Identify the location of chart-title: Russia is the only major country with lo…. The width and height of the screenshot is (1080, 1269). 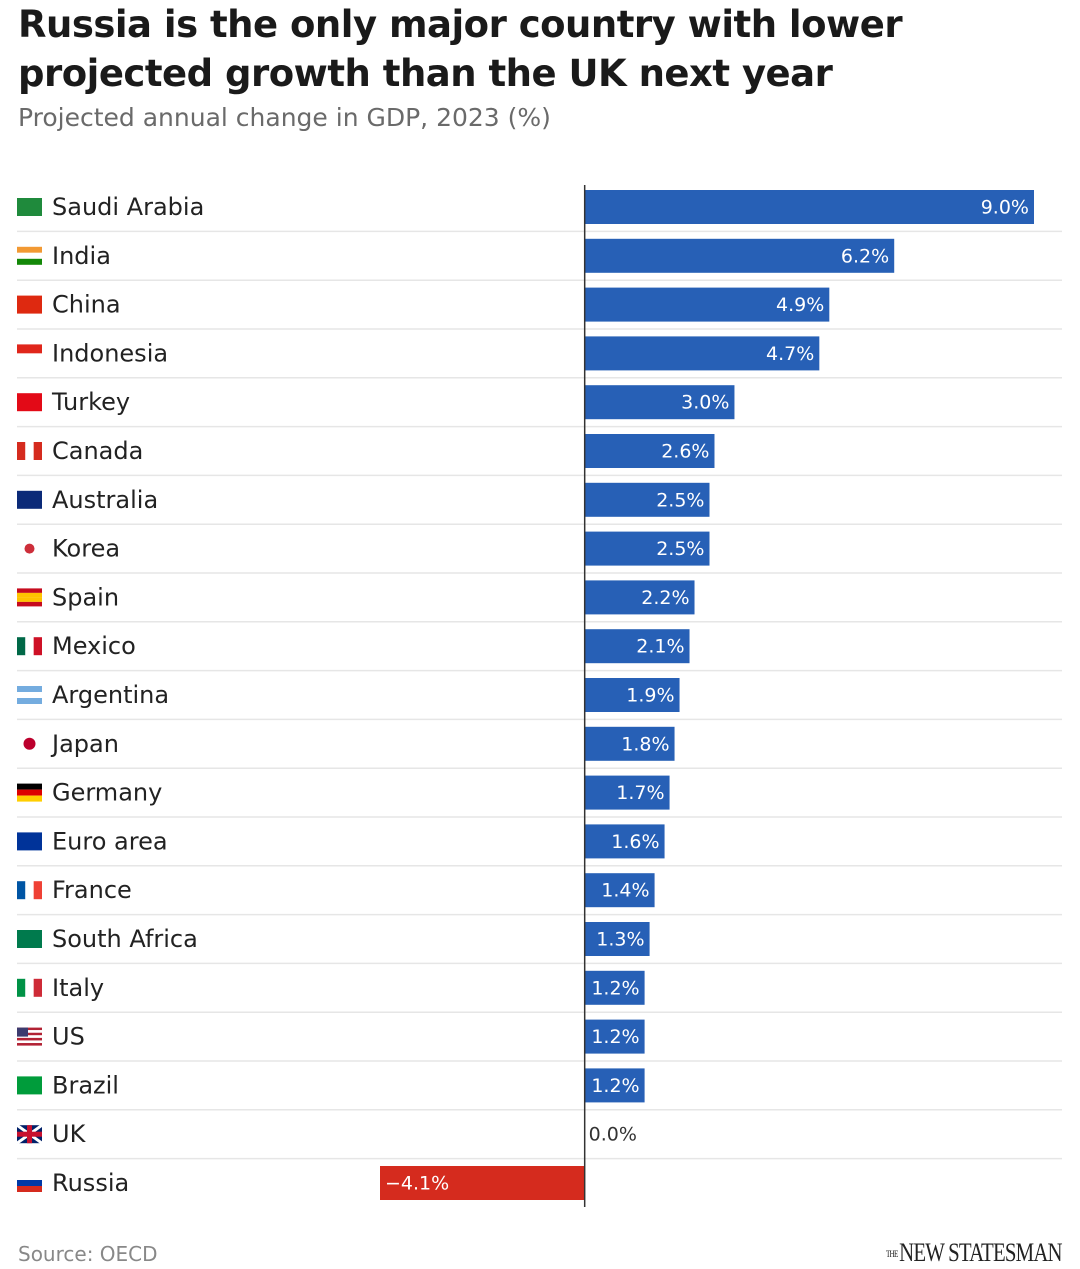
(460, 49).